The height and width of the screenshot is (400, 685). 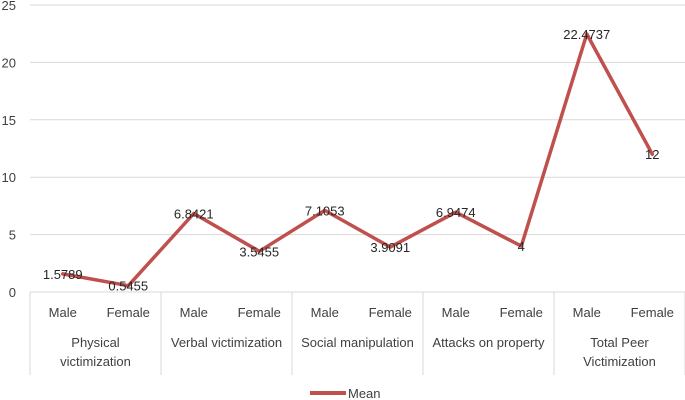 I want to click on x-group-label: Victimization, so click(x=619, y=361).